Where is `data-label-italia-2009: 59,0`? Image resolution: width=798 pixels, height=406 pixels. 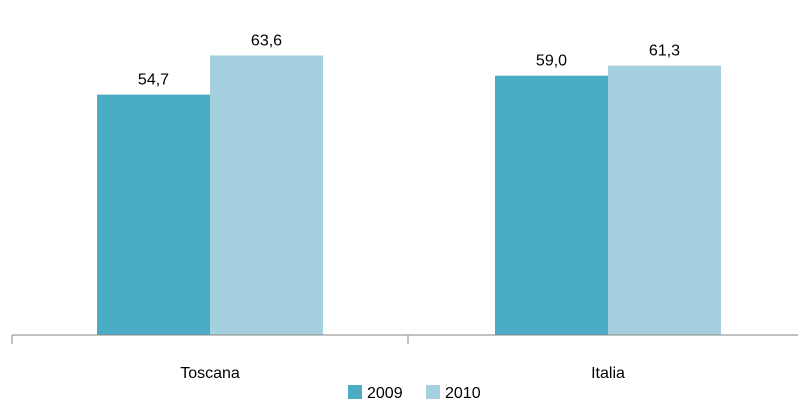 data-label-italia-2009: 59,0 is located at coordinates (551, 61).